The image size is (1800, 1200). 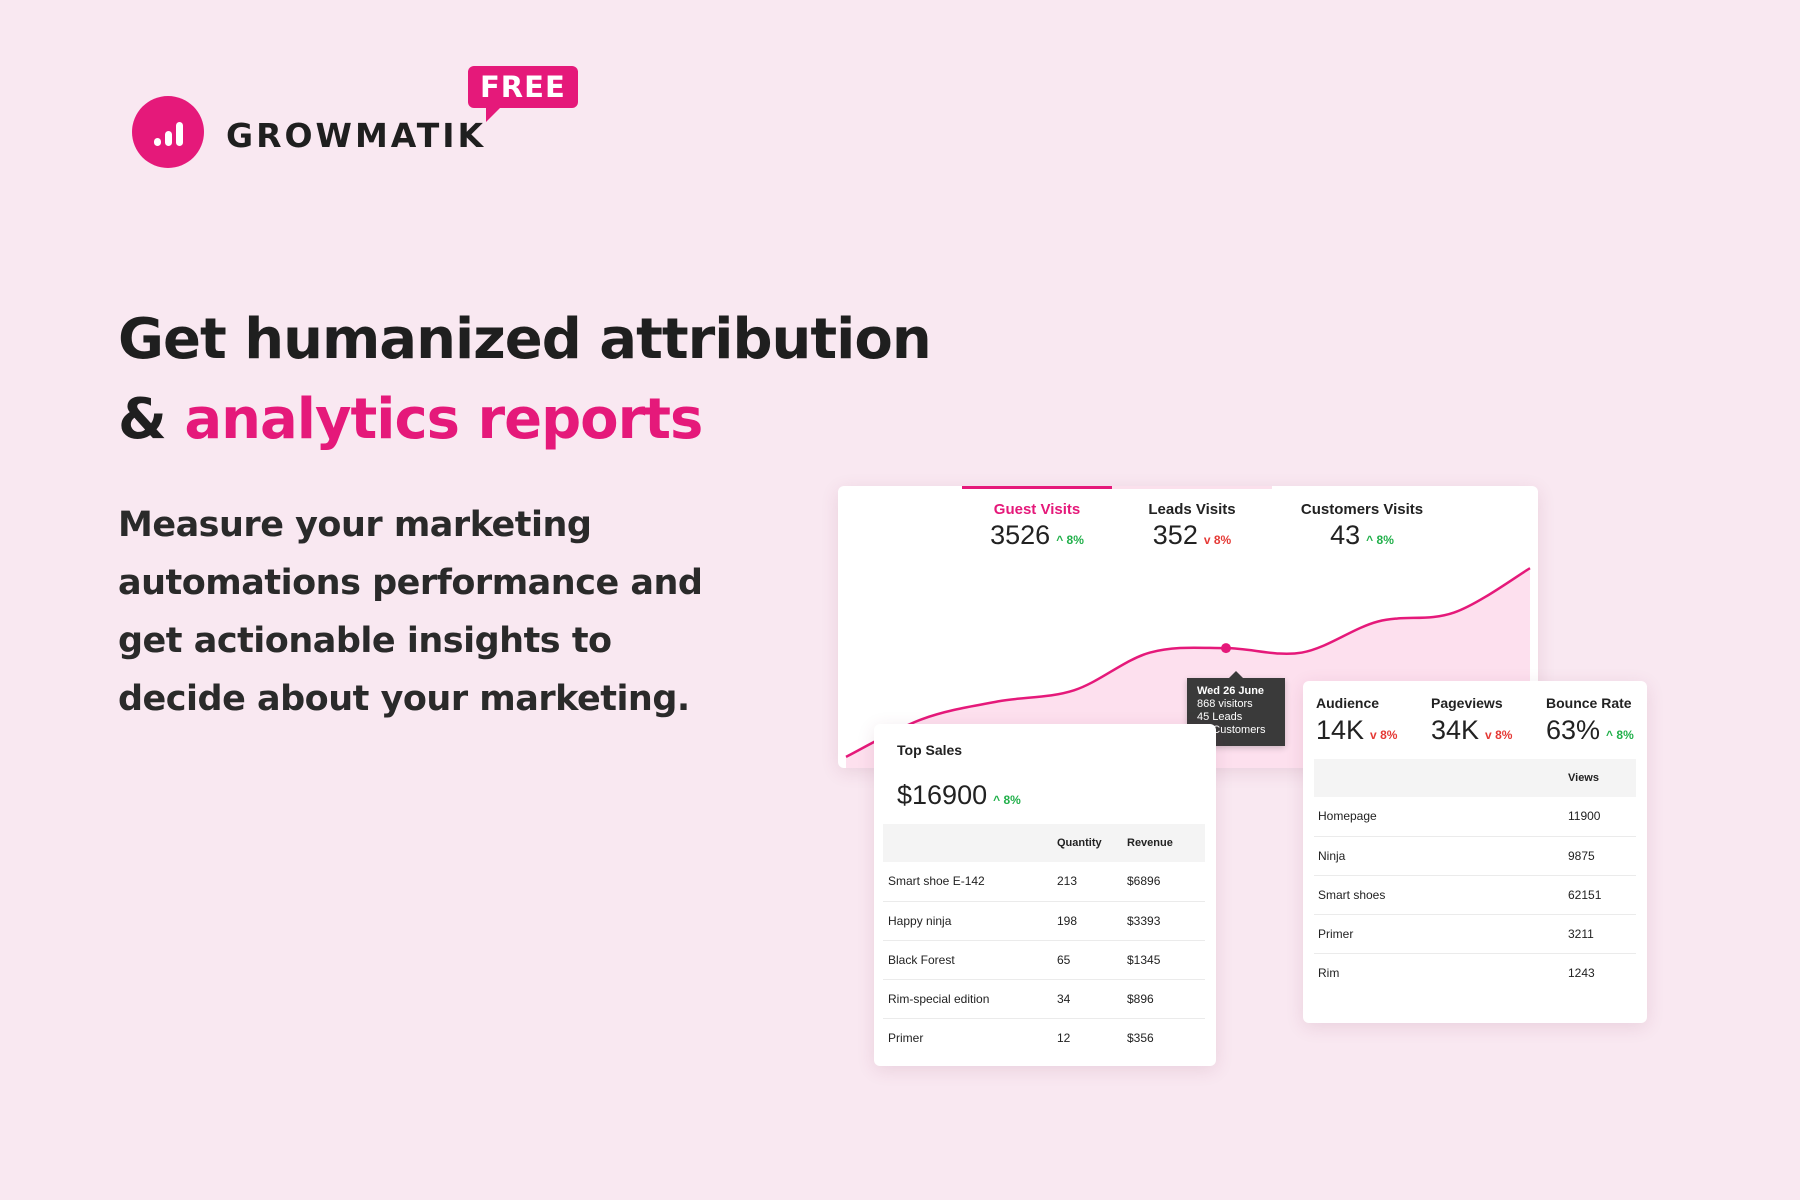 What do you see at coordinates (1166, 959) in the screenshot?
I see `revenue-cell: $1345` at bounding box center [1166, 959].